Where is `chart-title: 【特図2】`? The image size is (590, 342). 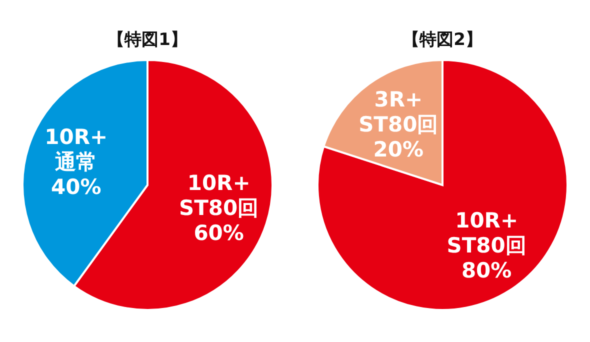
chart-title: 【特図2】 is located at coordinates (442, 40).